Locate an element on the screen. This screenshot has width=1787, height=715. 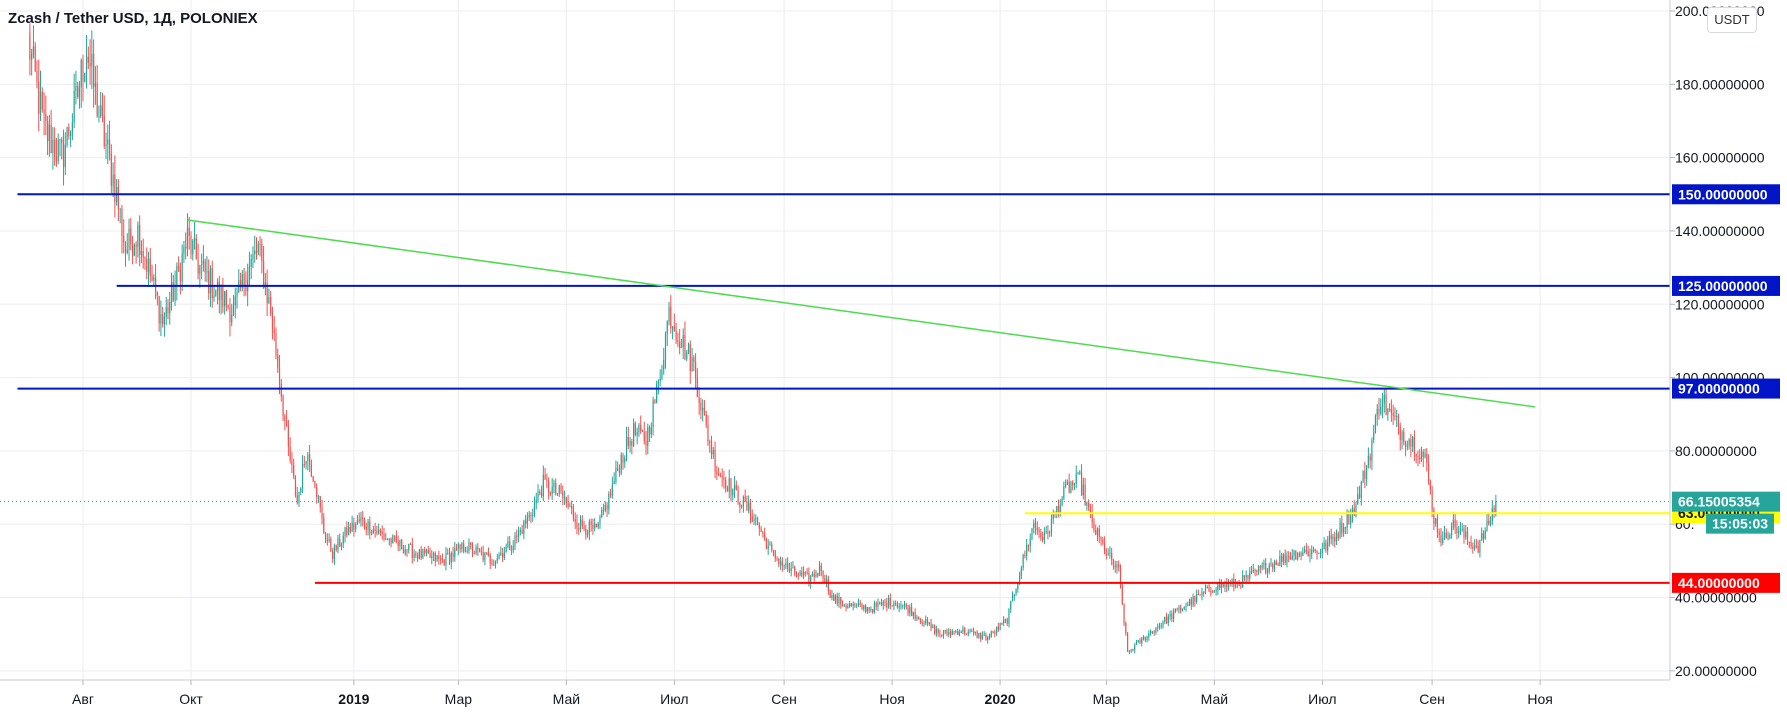
currency-button: USDT is located at coordinates (1732, 20).